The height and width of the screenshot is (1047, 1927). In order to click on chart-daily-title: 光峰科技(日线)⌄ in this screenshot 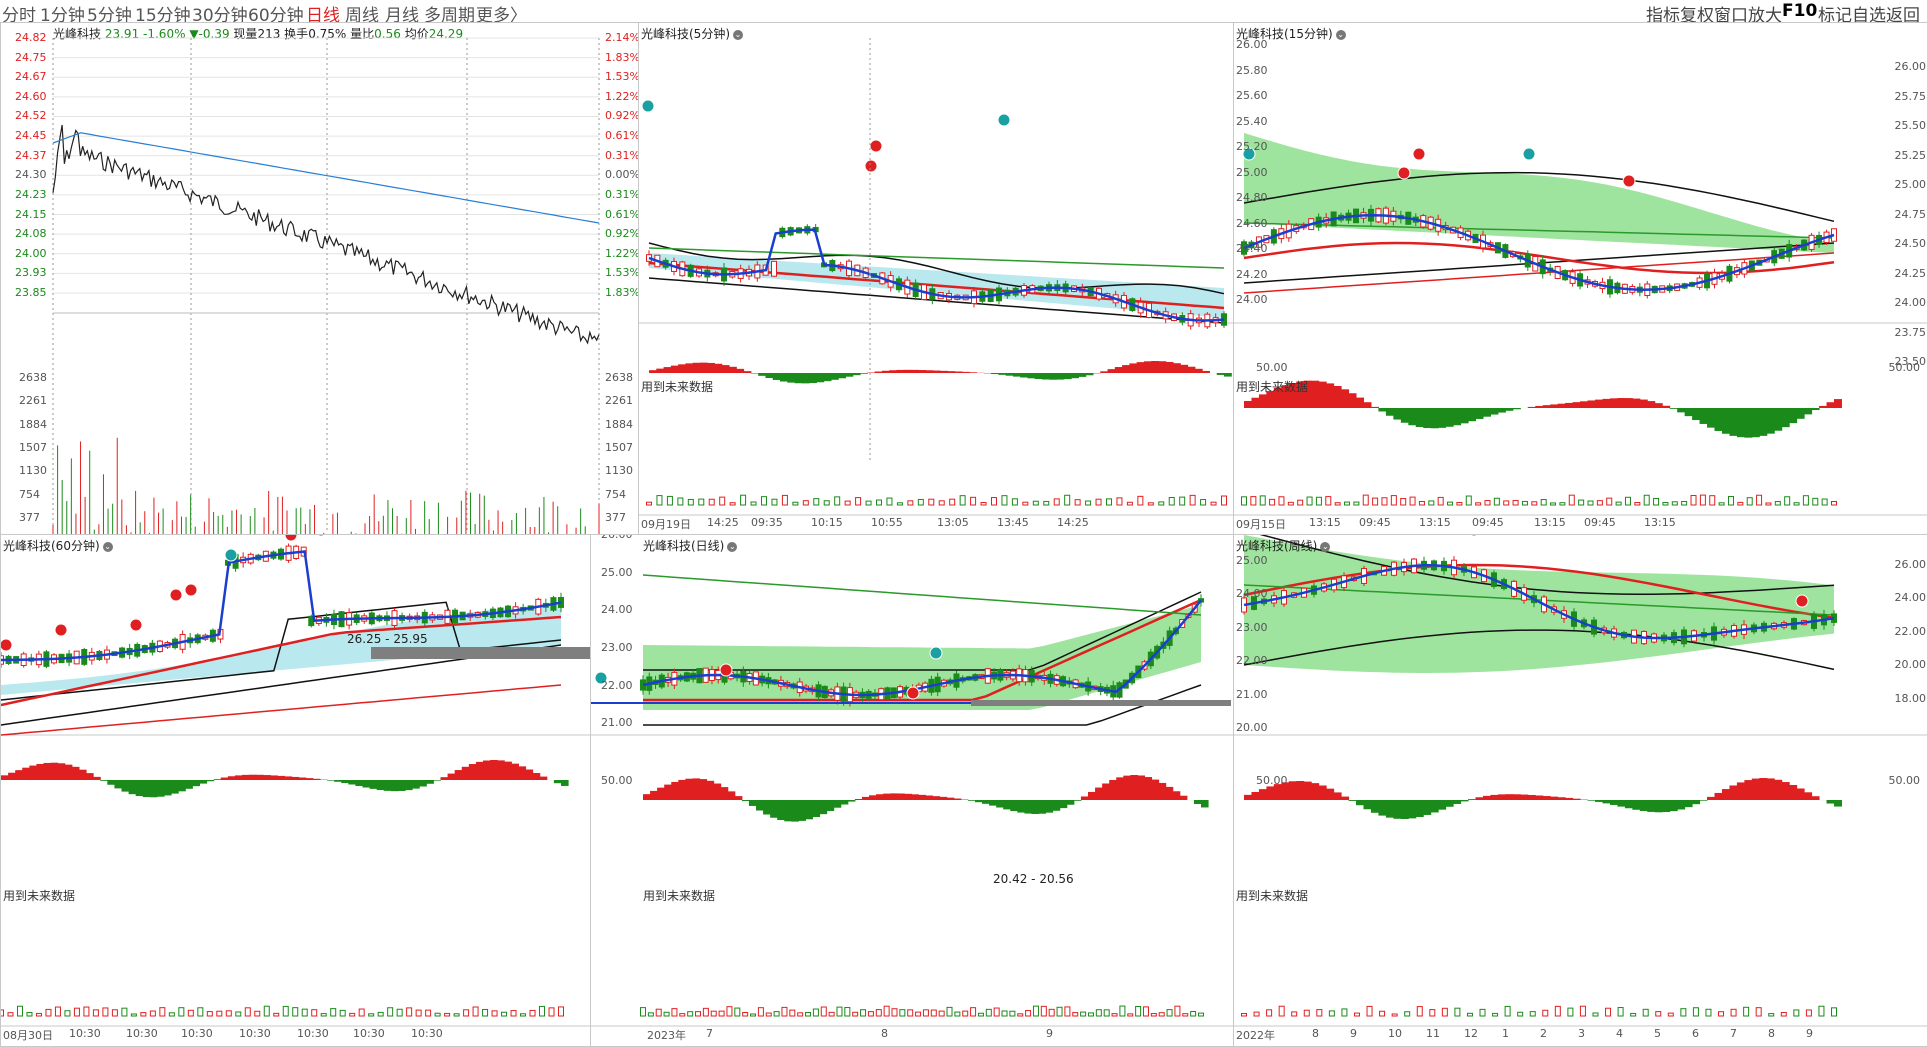, I will do `click(690, 545)`.